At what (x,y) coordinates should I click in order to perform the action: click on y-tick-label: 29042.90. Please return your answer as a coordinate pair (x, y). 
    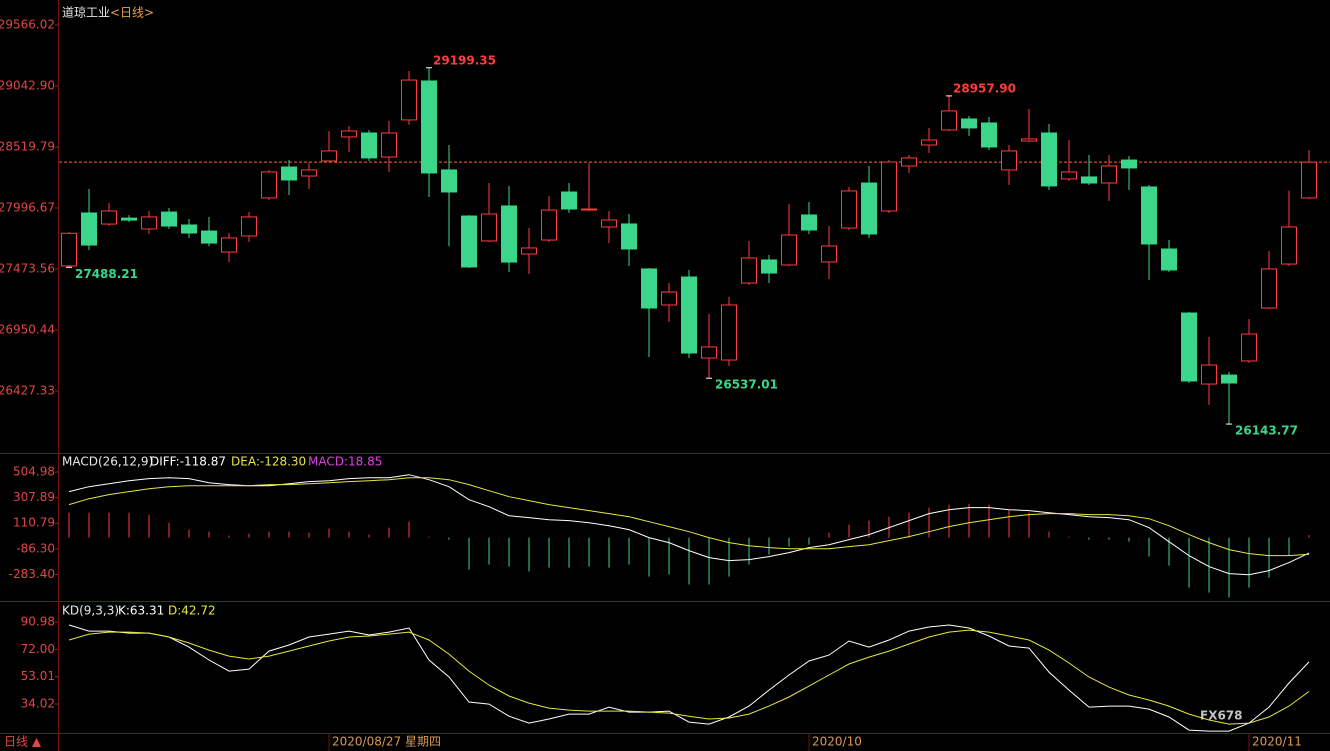
    Looking at the image, I should click on (27, 85).